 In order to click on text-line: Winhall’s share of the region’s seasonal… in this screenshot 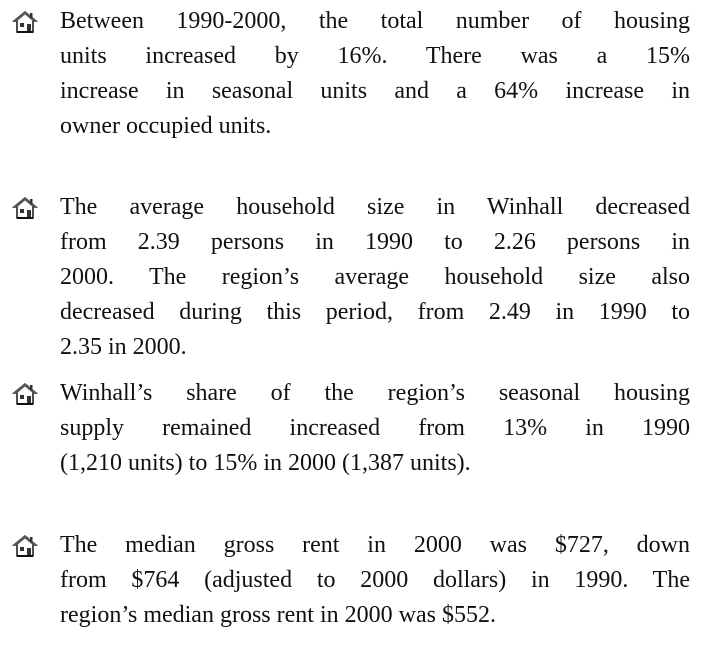, I will do `click(375, 393)`.